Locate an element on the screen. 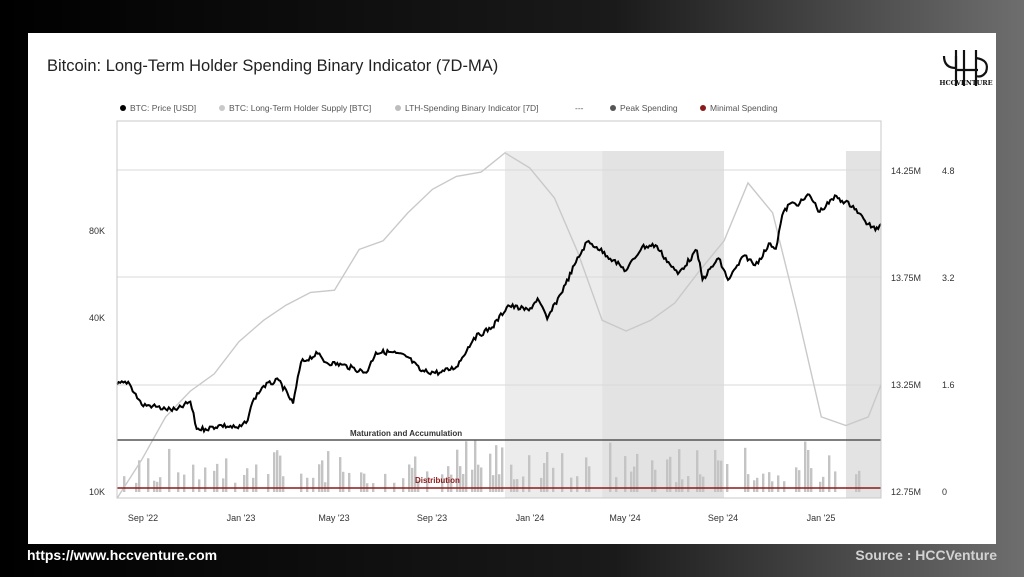 The width and height of the screenshot is (1024, 577). y-left-tick-label: 40K is located at coordinates (97, 318).